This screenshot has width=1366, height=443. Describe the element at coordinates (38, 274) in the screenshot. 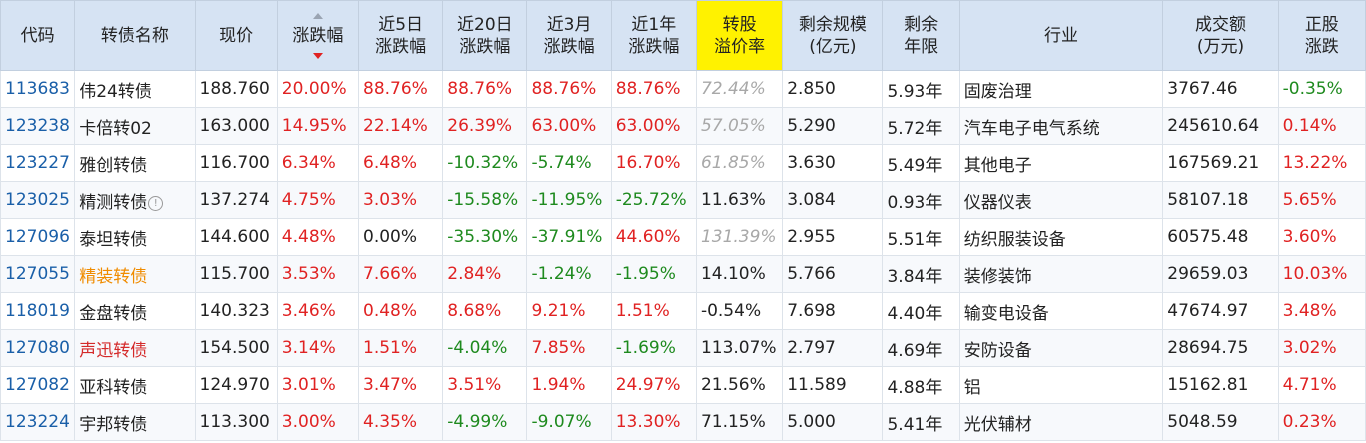

I see `bond-code-link: 127055` at that location.